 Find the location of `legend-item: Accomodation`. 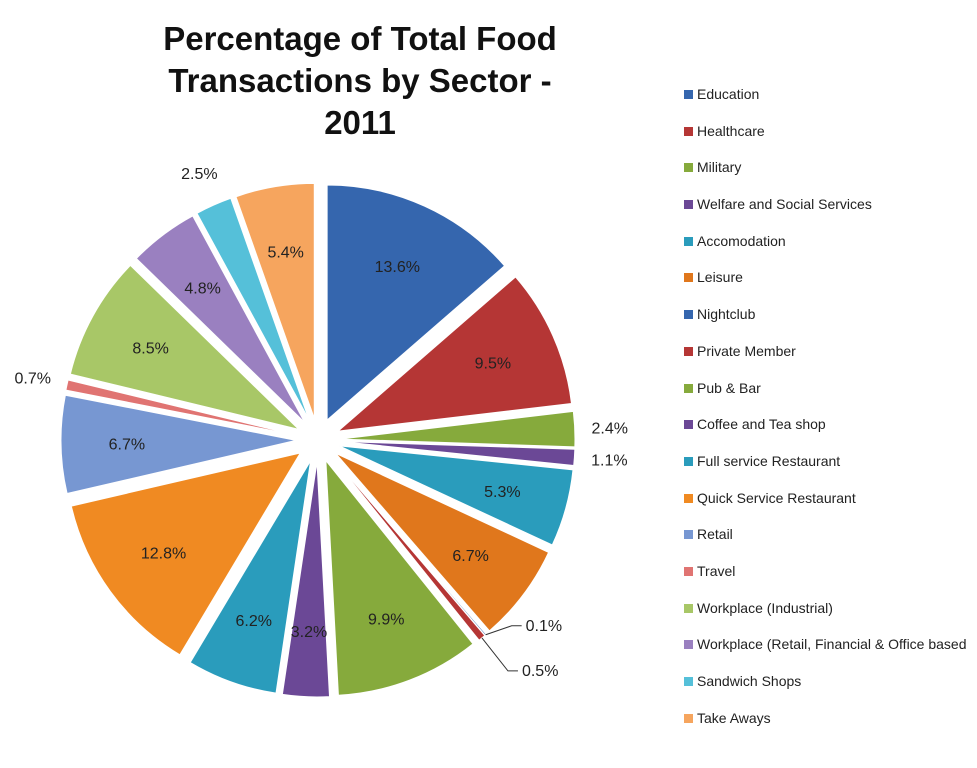

legend-item: Accomodation is located at coordinates (829, 251).